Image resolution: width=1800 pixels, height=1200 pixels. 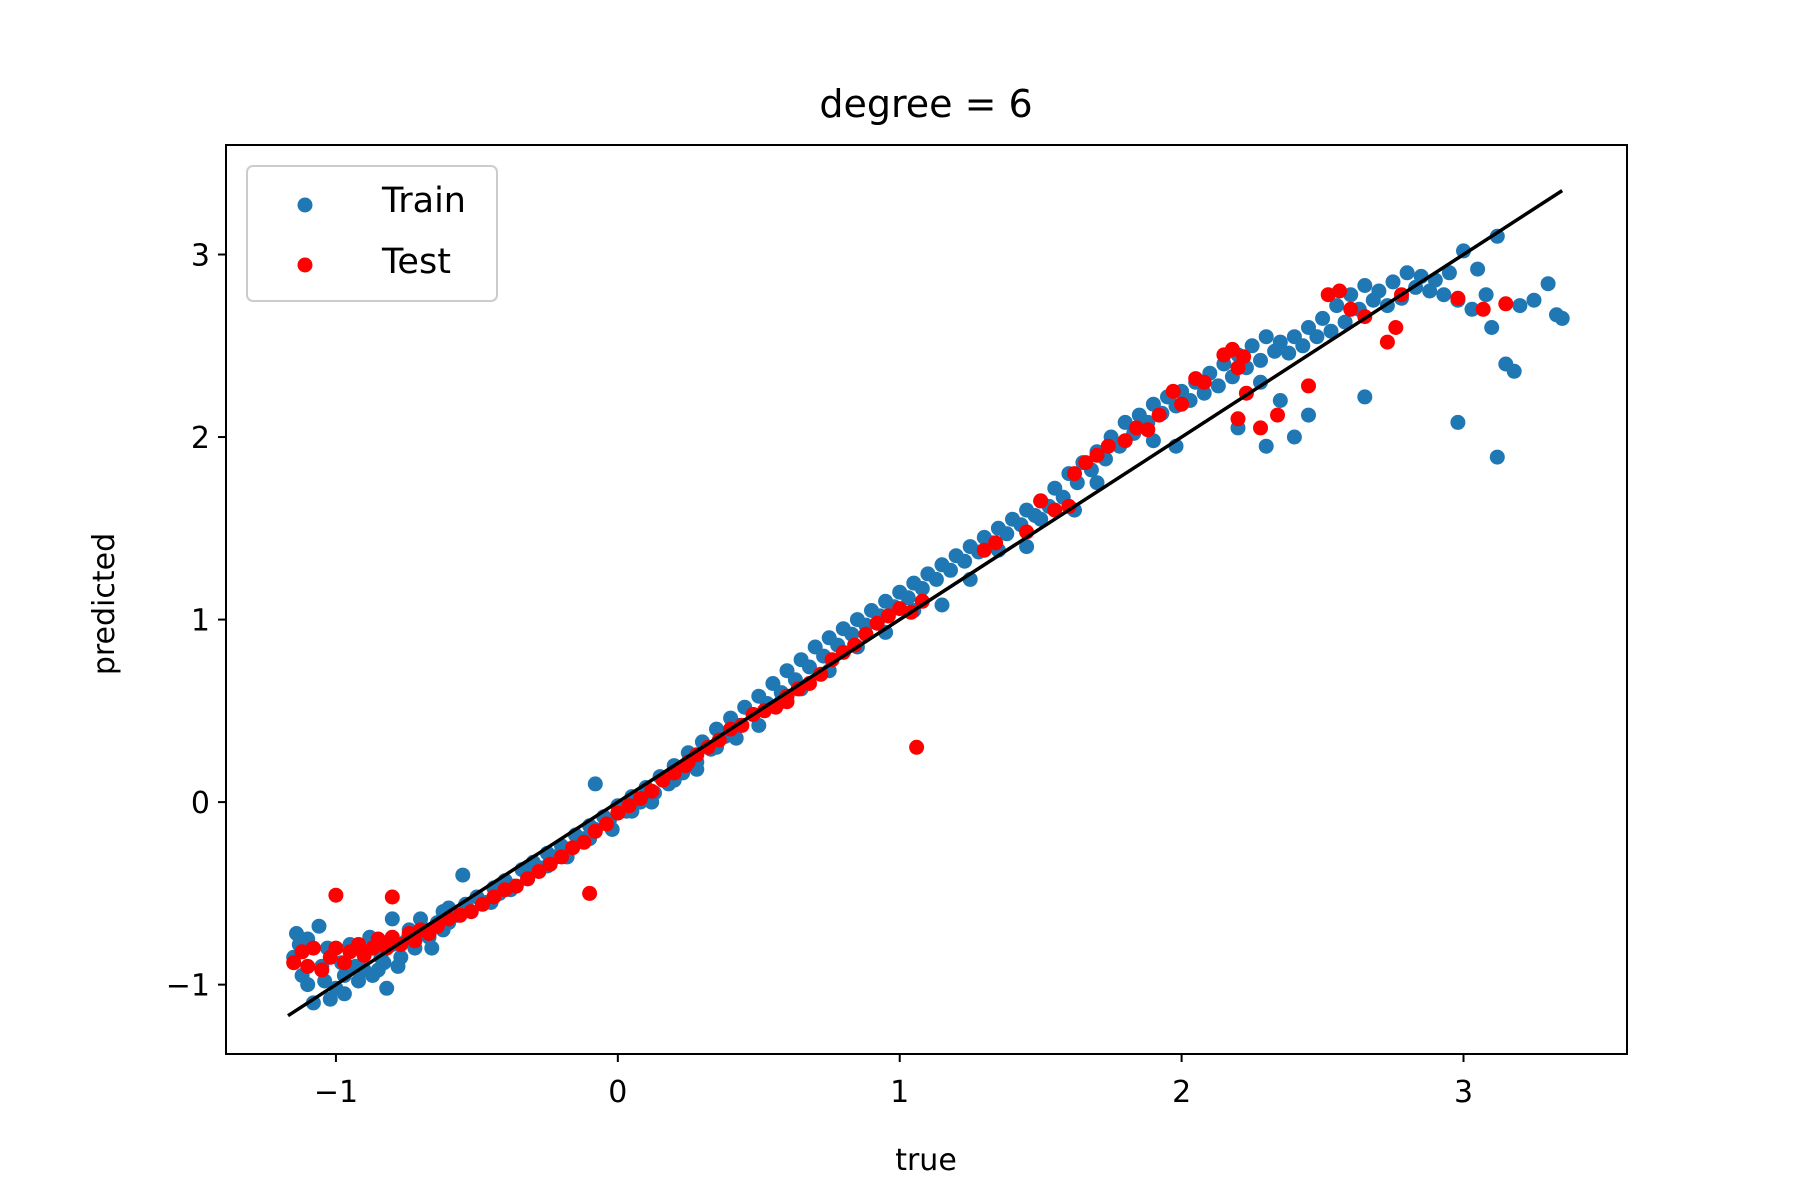 What do you see at coordinates (926, 1160) in the screenshot?
I see `x-axis-label: true` at bounding box center [926, 1160].